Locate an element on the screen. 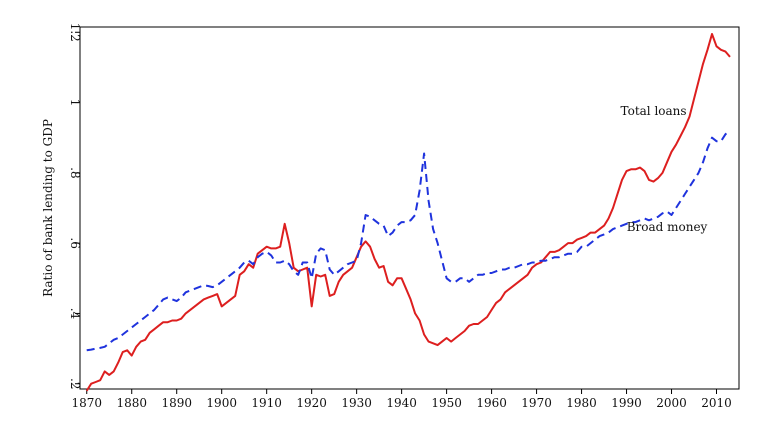 Image resolution: width=779 pixels, height=443 pixels. y-tick-label: .4 is located at coordinates (75, 314).